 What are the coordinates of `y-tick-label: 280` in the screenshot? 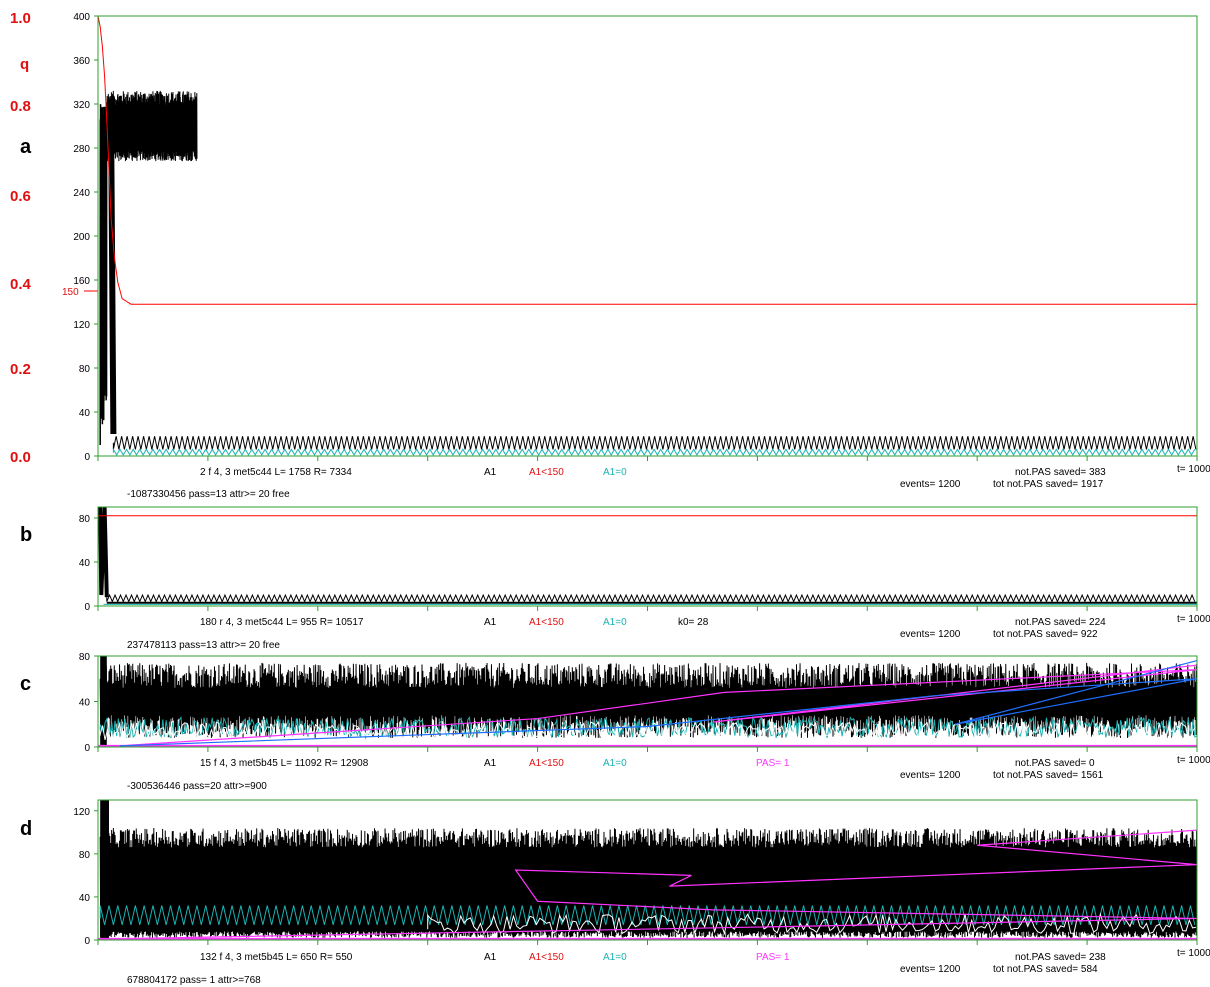 It's located at (81, 149).